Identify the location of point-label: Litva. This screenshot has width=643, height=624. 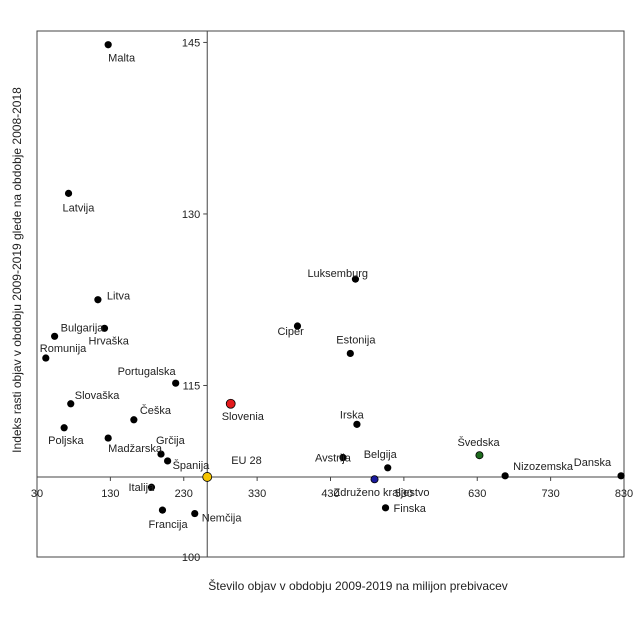
(119, 297).